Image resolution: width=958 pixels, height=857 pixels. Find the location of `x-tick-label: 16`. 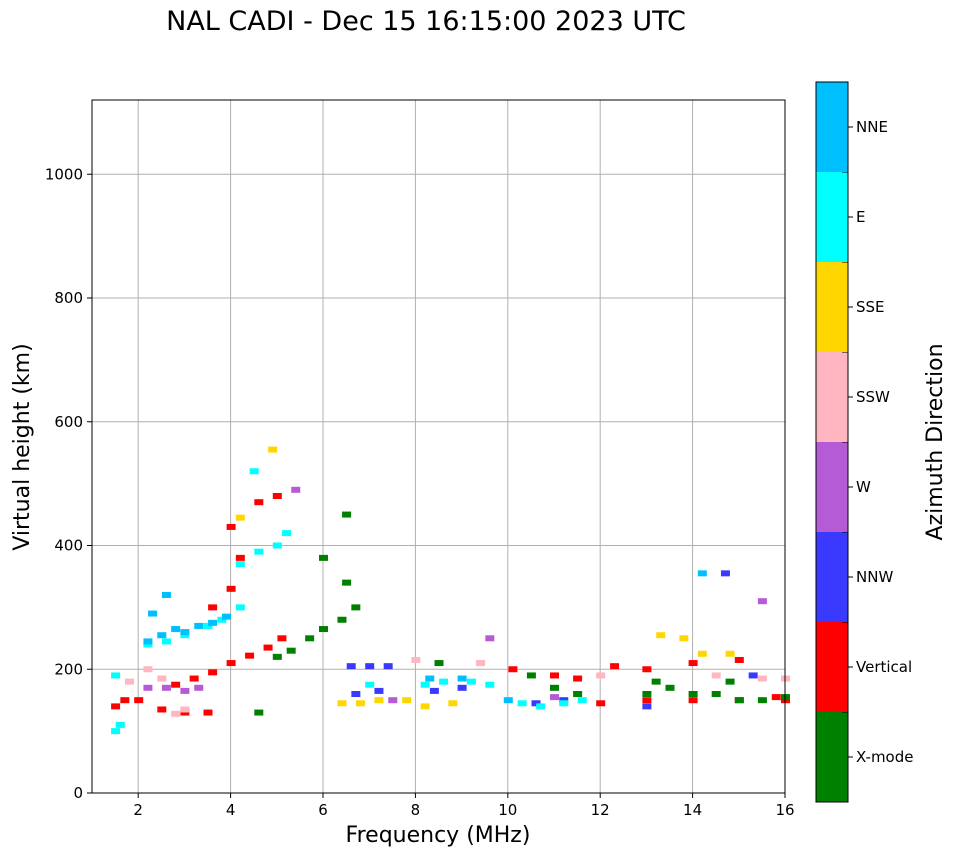

x-tick-label: 16 is located at coordinates (784, 810).